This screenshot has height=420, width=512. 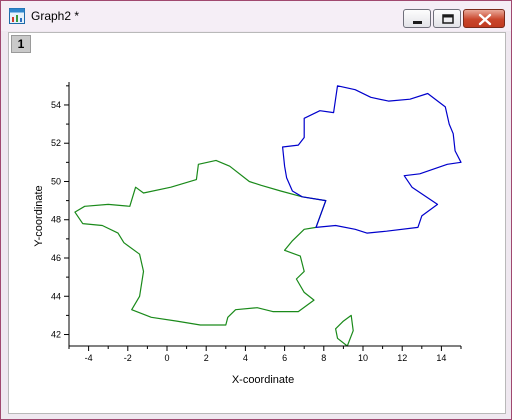 I want to click on close-button, so click(x=484, y=18).